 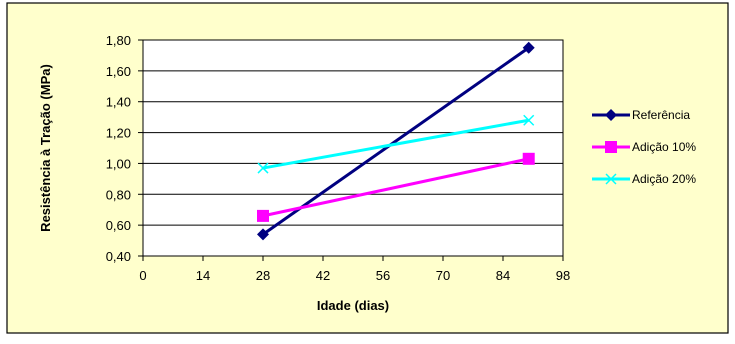 I want to click on legend: Referência Adição 10% Adição 20%, so click(x=644, y=147).